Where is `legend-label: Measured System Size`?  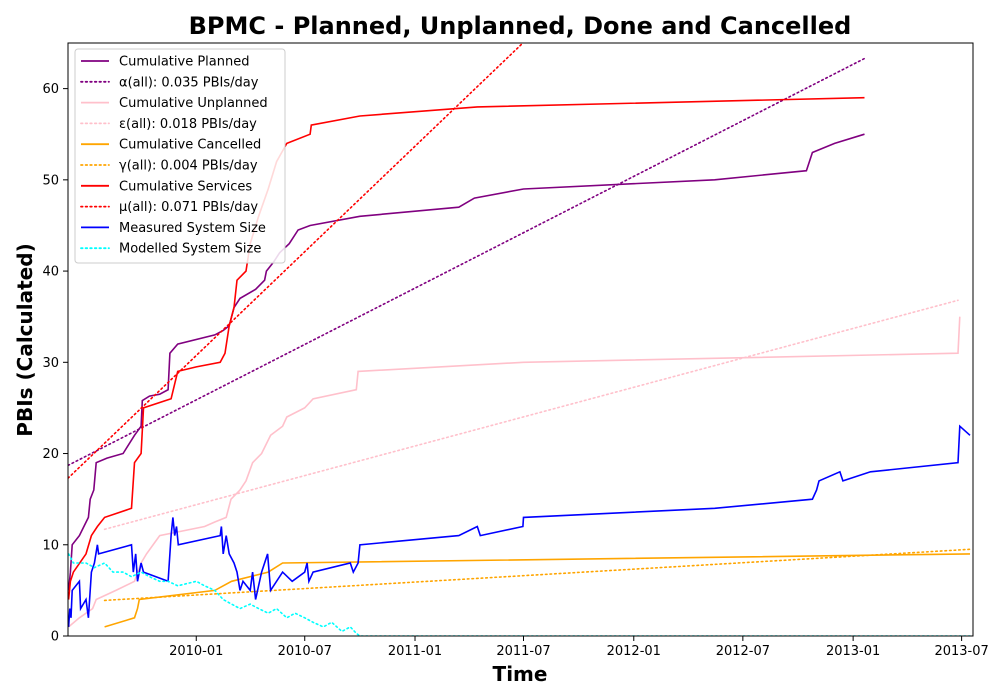 legend-label: Measured System Size is located at coordinates (192, 228).